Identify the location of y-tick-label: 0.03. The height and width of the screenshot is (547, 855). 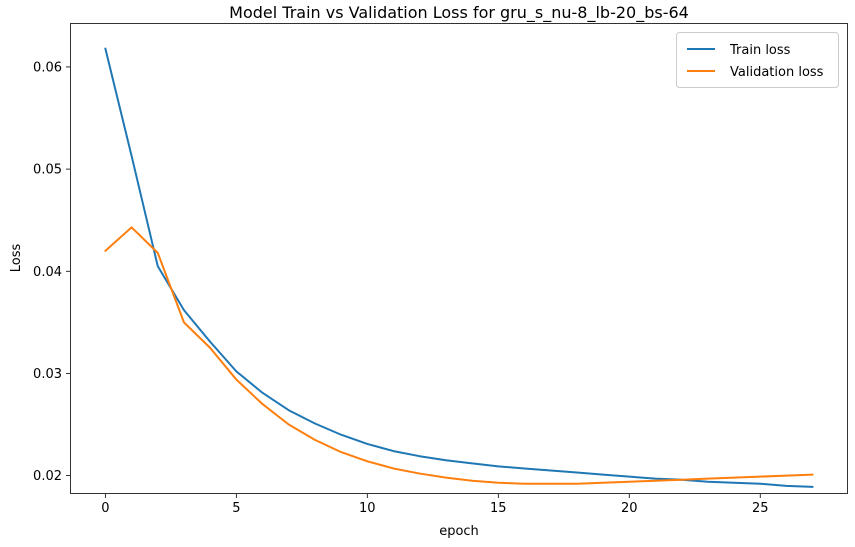
(47, 374).